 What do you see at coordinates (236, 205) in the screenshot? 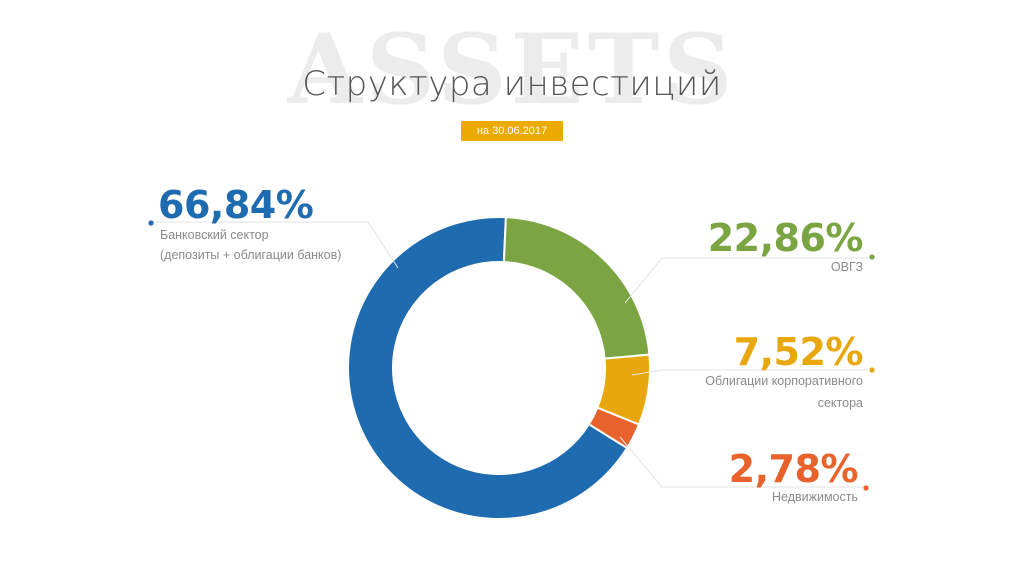
I see `pct-bank: 66,84%` at bounding box center [236, 205].